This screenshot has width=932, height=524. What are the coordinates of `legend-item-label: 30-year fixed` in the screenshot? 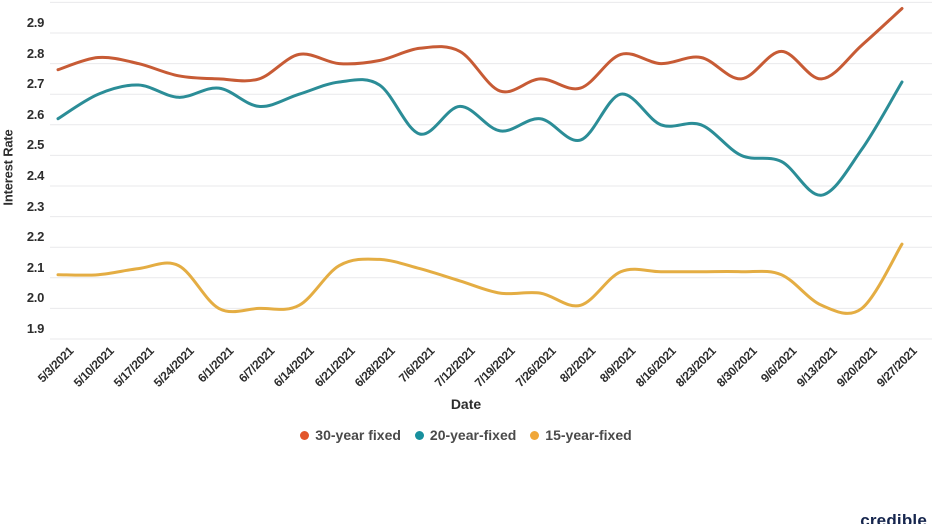 It's located at (358, 435).